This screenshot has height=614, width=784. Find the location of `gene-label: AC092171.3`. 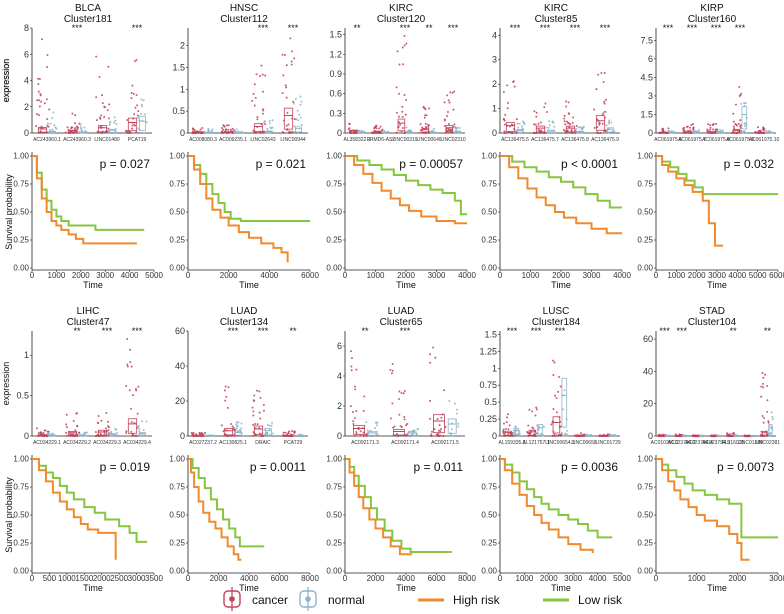

gene-label: AC092171.3 is located at coordinates (365, 443).